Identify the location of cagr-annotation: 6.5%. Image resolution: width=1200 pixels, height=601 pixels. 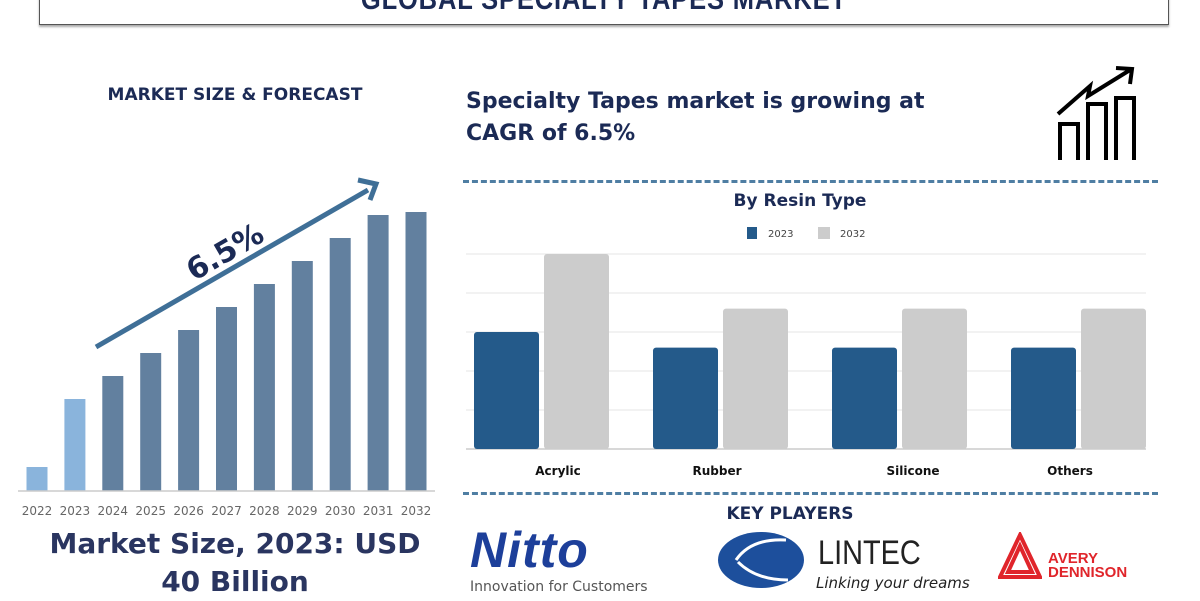
(225, 252).